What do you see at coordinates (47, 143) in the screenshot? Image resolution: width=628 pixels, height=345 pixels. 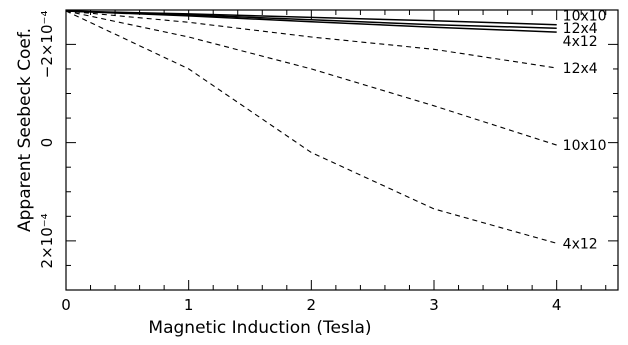 I see `y-tick-label: 0` at bounding box center [47, 143].